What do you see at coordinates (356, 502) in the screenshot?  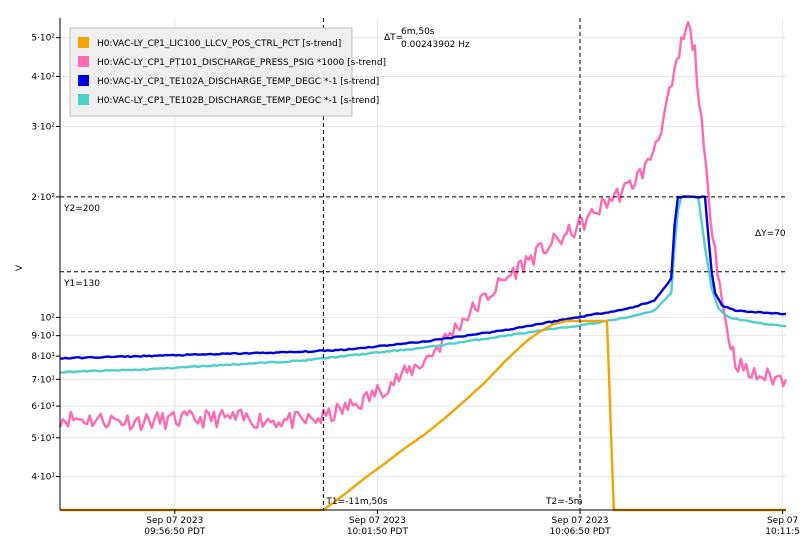 I see `vertical-cursor-label: T1=-11m,50s` at bounding box center [356, 502].